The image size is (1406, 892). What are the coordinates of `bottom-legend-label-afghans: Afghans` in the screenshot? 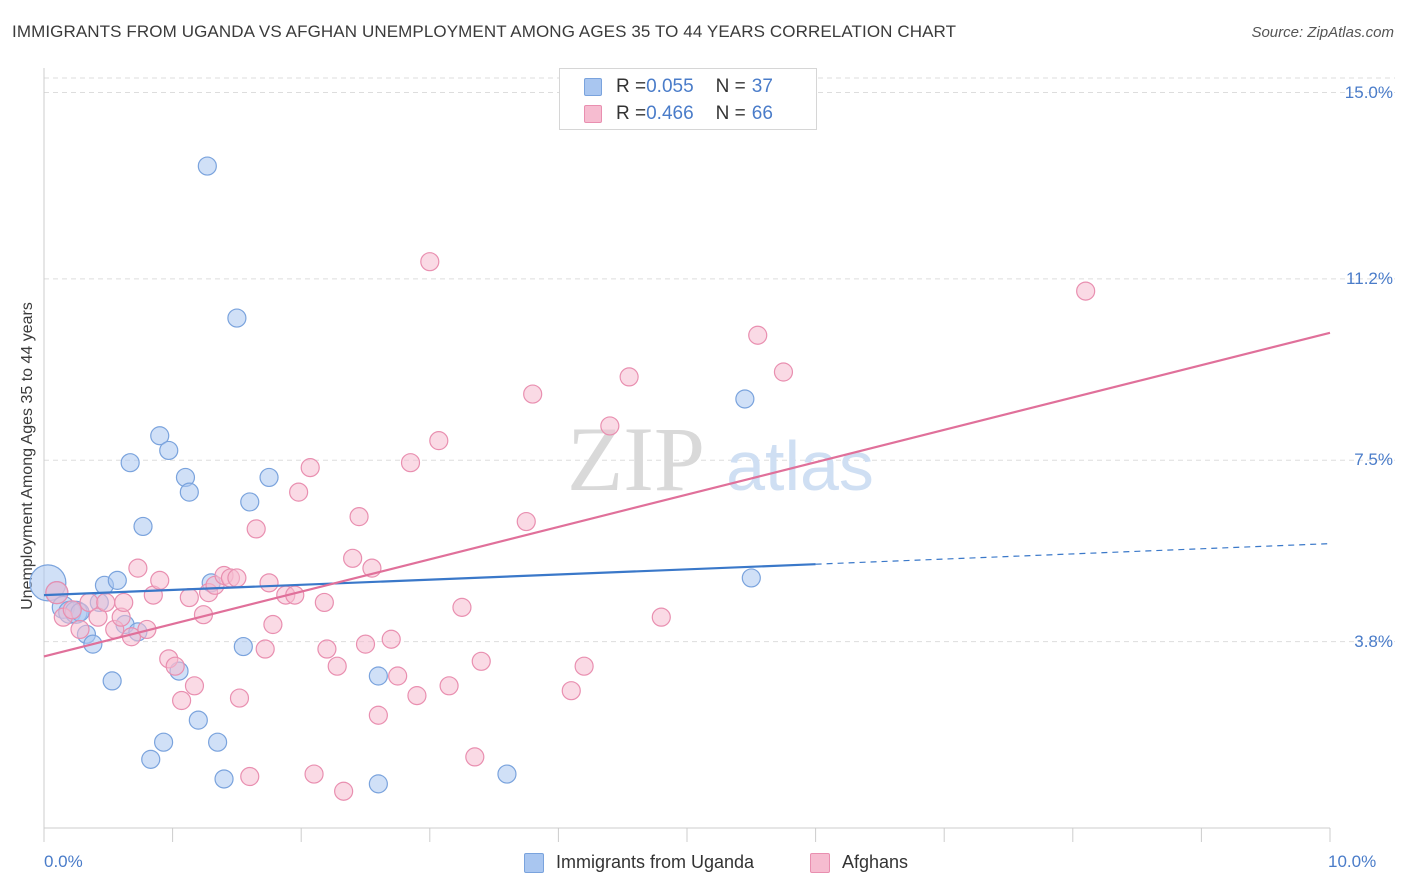 It's located at (875, 862).